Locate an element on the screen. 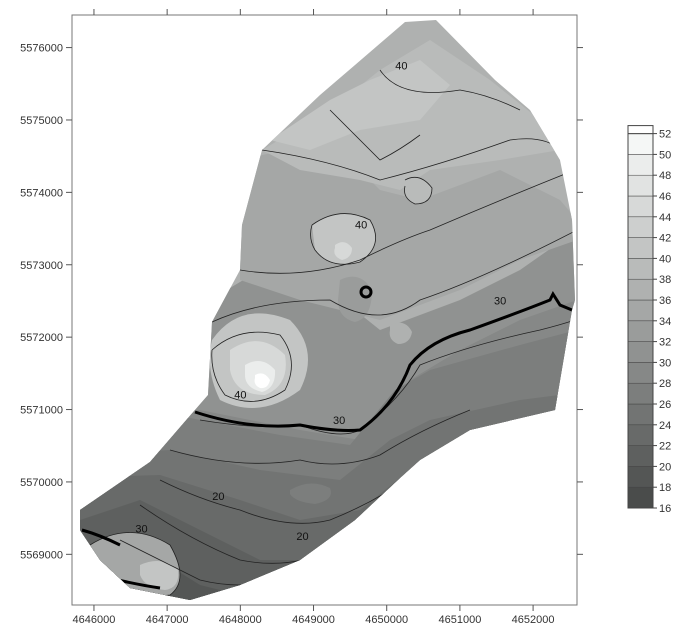  legend-label: 32 is located at coordinates (665, 343).